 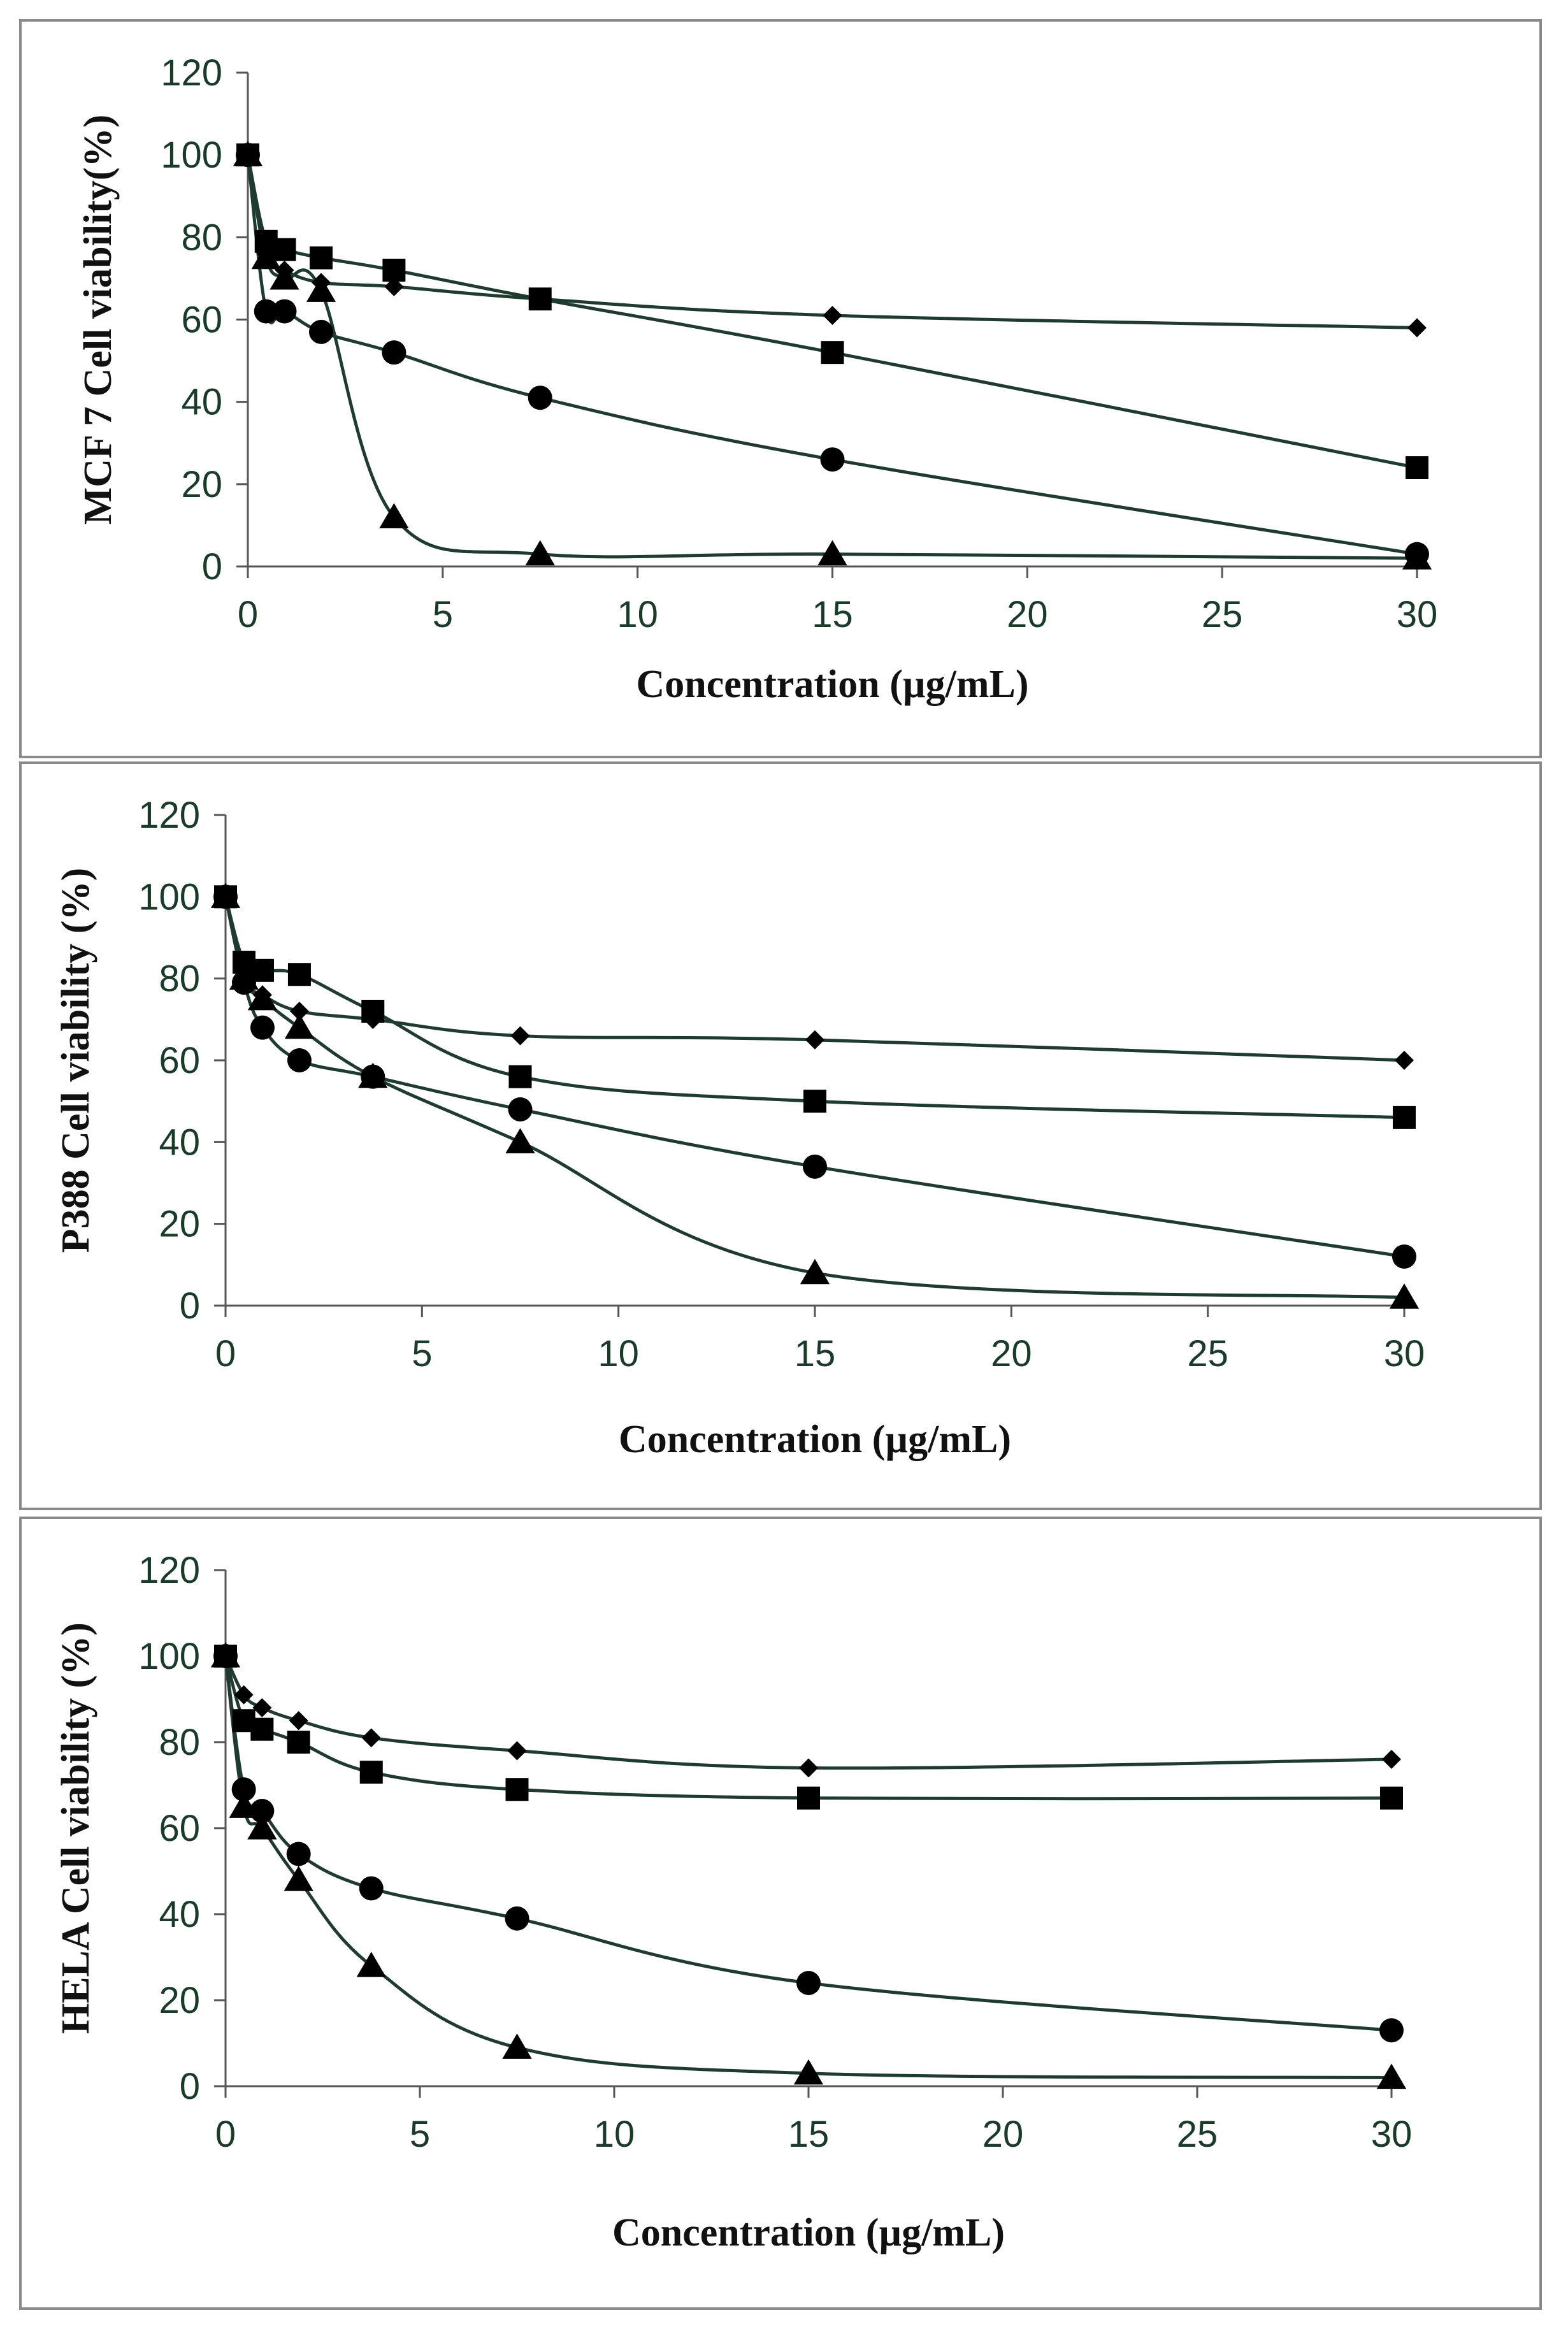 I want to click on series-markers-circle, so click(x=814, y=1076).